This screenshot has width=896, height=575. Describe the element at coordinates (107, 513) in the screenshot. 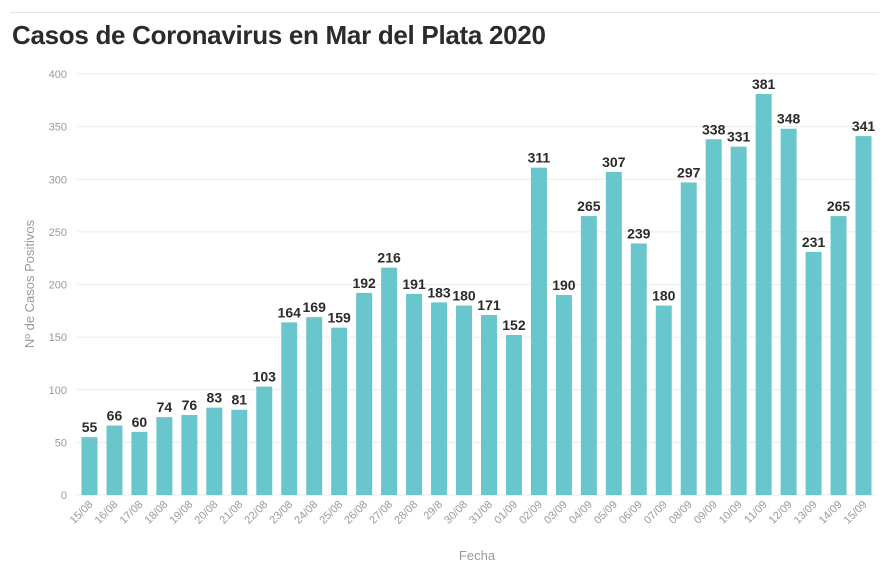

I see `x-tick-label: 16/08` at that location.